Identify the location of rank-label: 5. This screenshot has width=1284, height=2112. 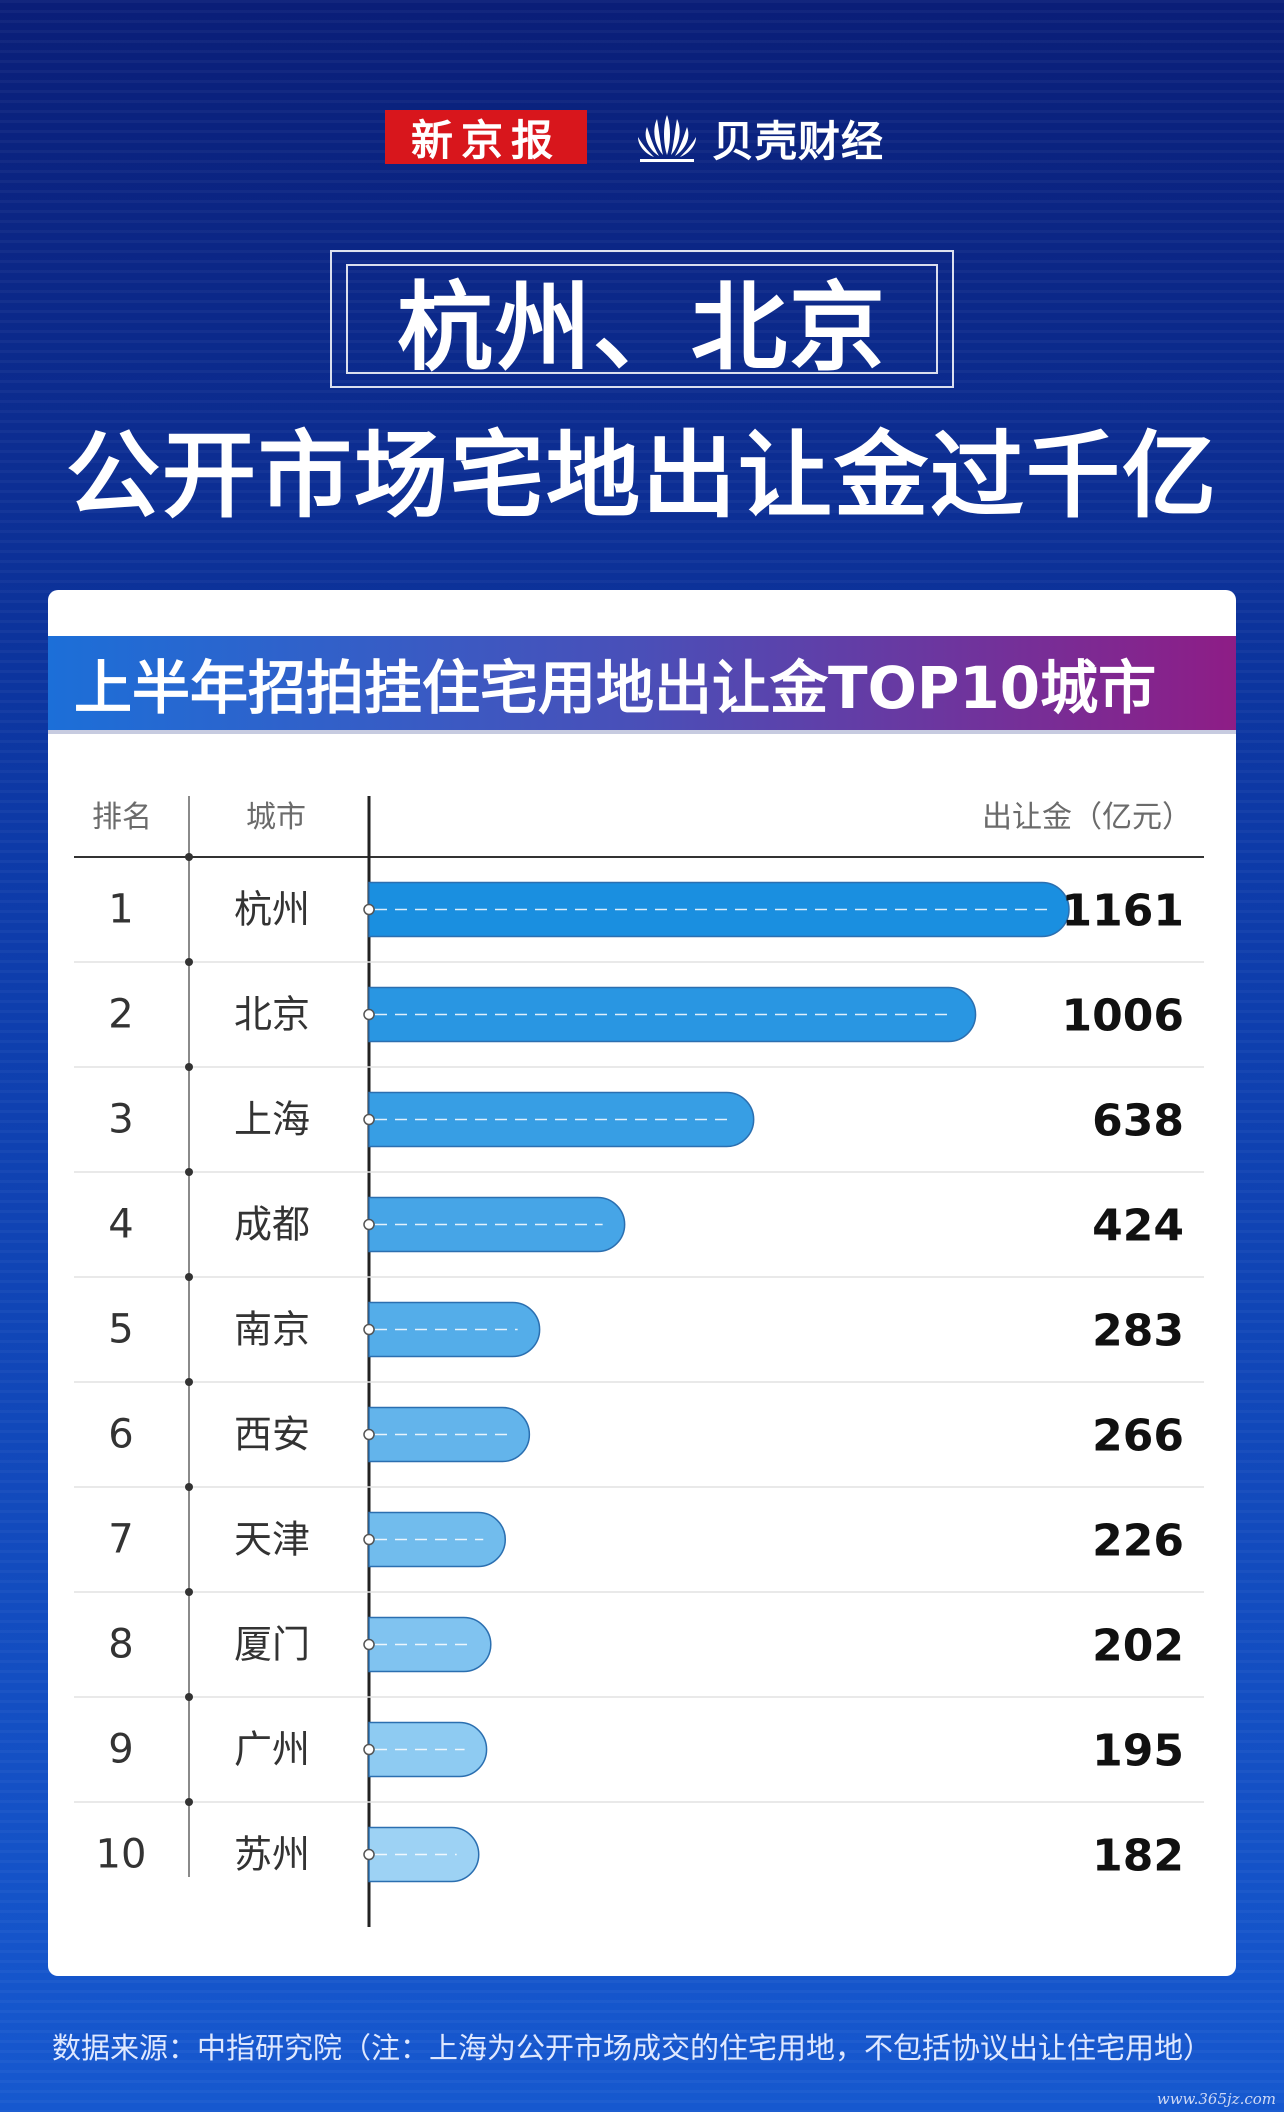
(120, 1330).